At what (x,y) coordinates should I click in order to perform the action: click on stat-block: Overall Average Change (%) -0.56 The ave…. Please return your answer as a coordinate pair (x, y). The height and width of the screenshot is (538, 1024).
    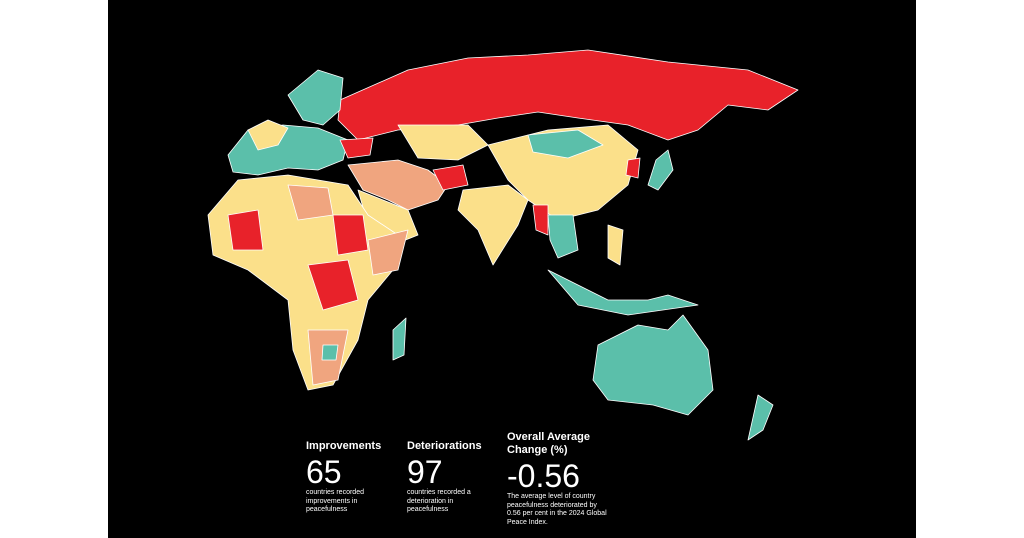
    Looking at the image, I should click on (562, 479).